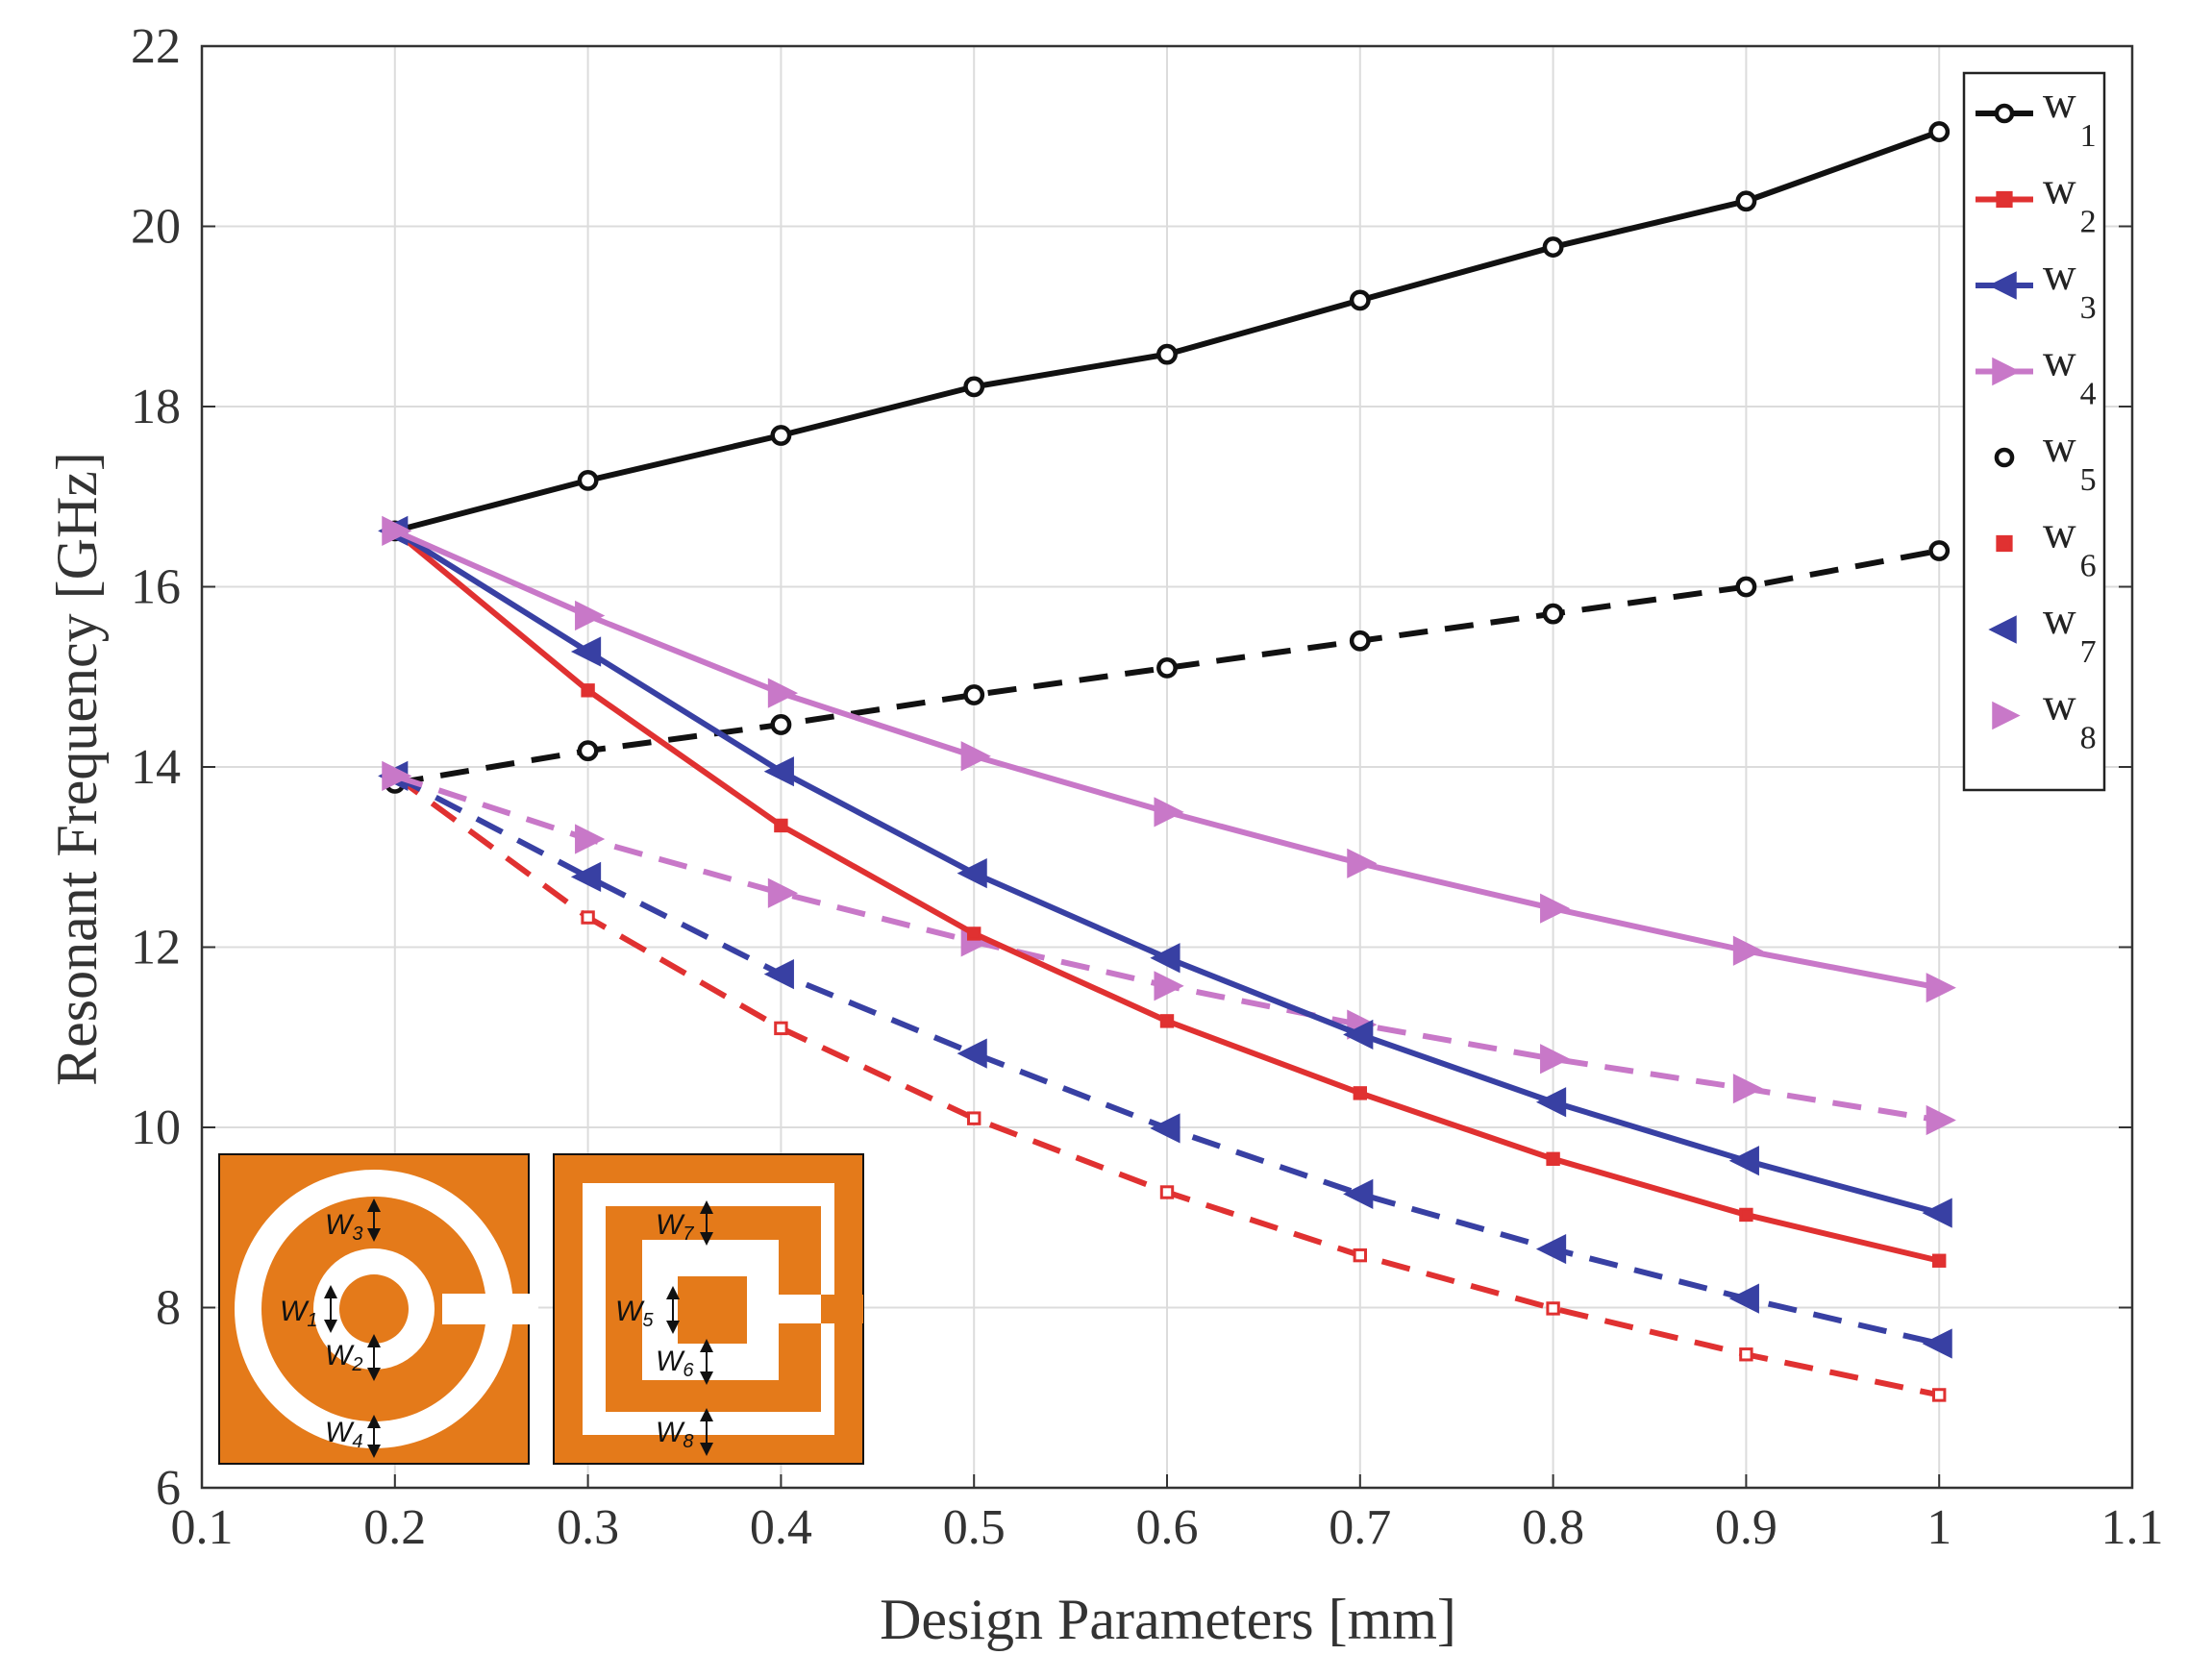 This screenshot has width=2187, height=1680. What do you see at coordinates (343, 1435) in the screenshot?
I see `inset-label-w4: W4` at bounding box center [343, 1435].